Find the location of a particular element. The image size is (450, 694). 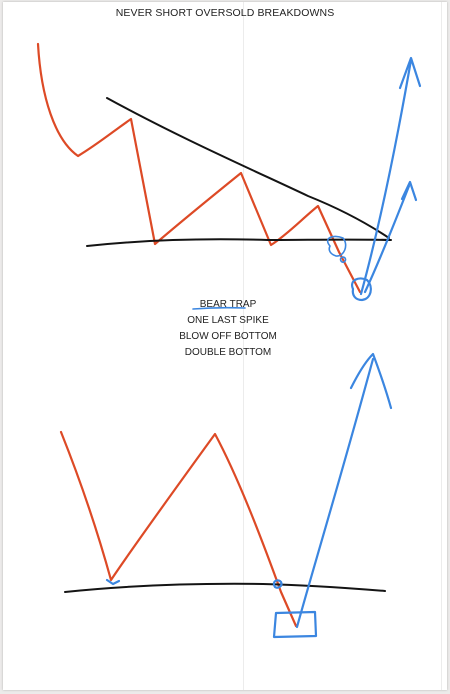

label-double-bottom: DOUBLE BOTTOM is located at coordinates (228, 352).